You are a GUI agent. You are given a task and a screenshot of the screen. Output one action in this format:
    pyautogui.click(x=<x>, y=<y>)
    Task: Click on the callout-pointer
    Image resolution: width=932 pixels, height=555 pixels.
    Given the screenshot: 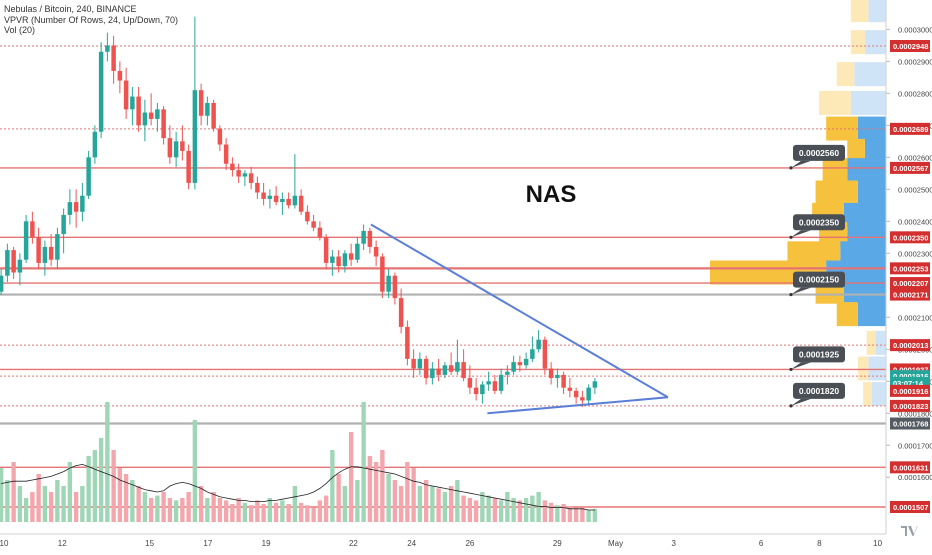 What is the action you would take?
    pyautogui.click(x=801, y=366)
    